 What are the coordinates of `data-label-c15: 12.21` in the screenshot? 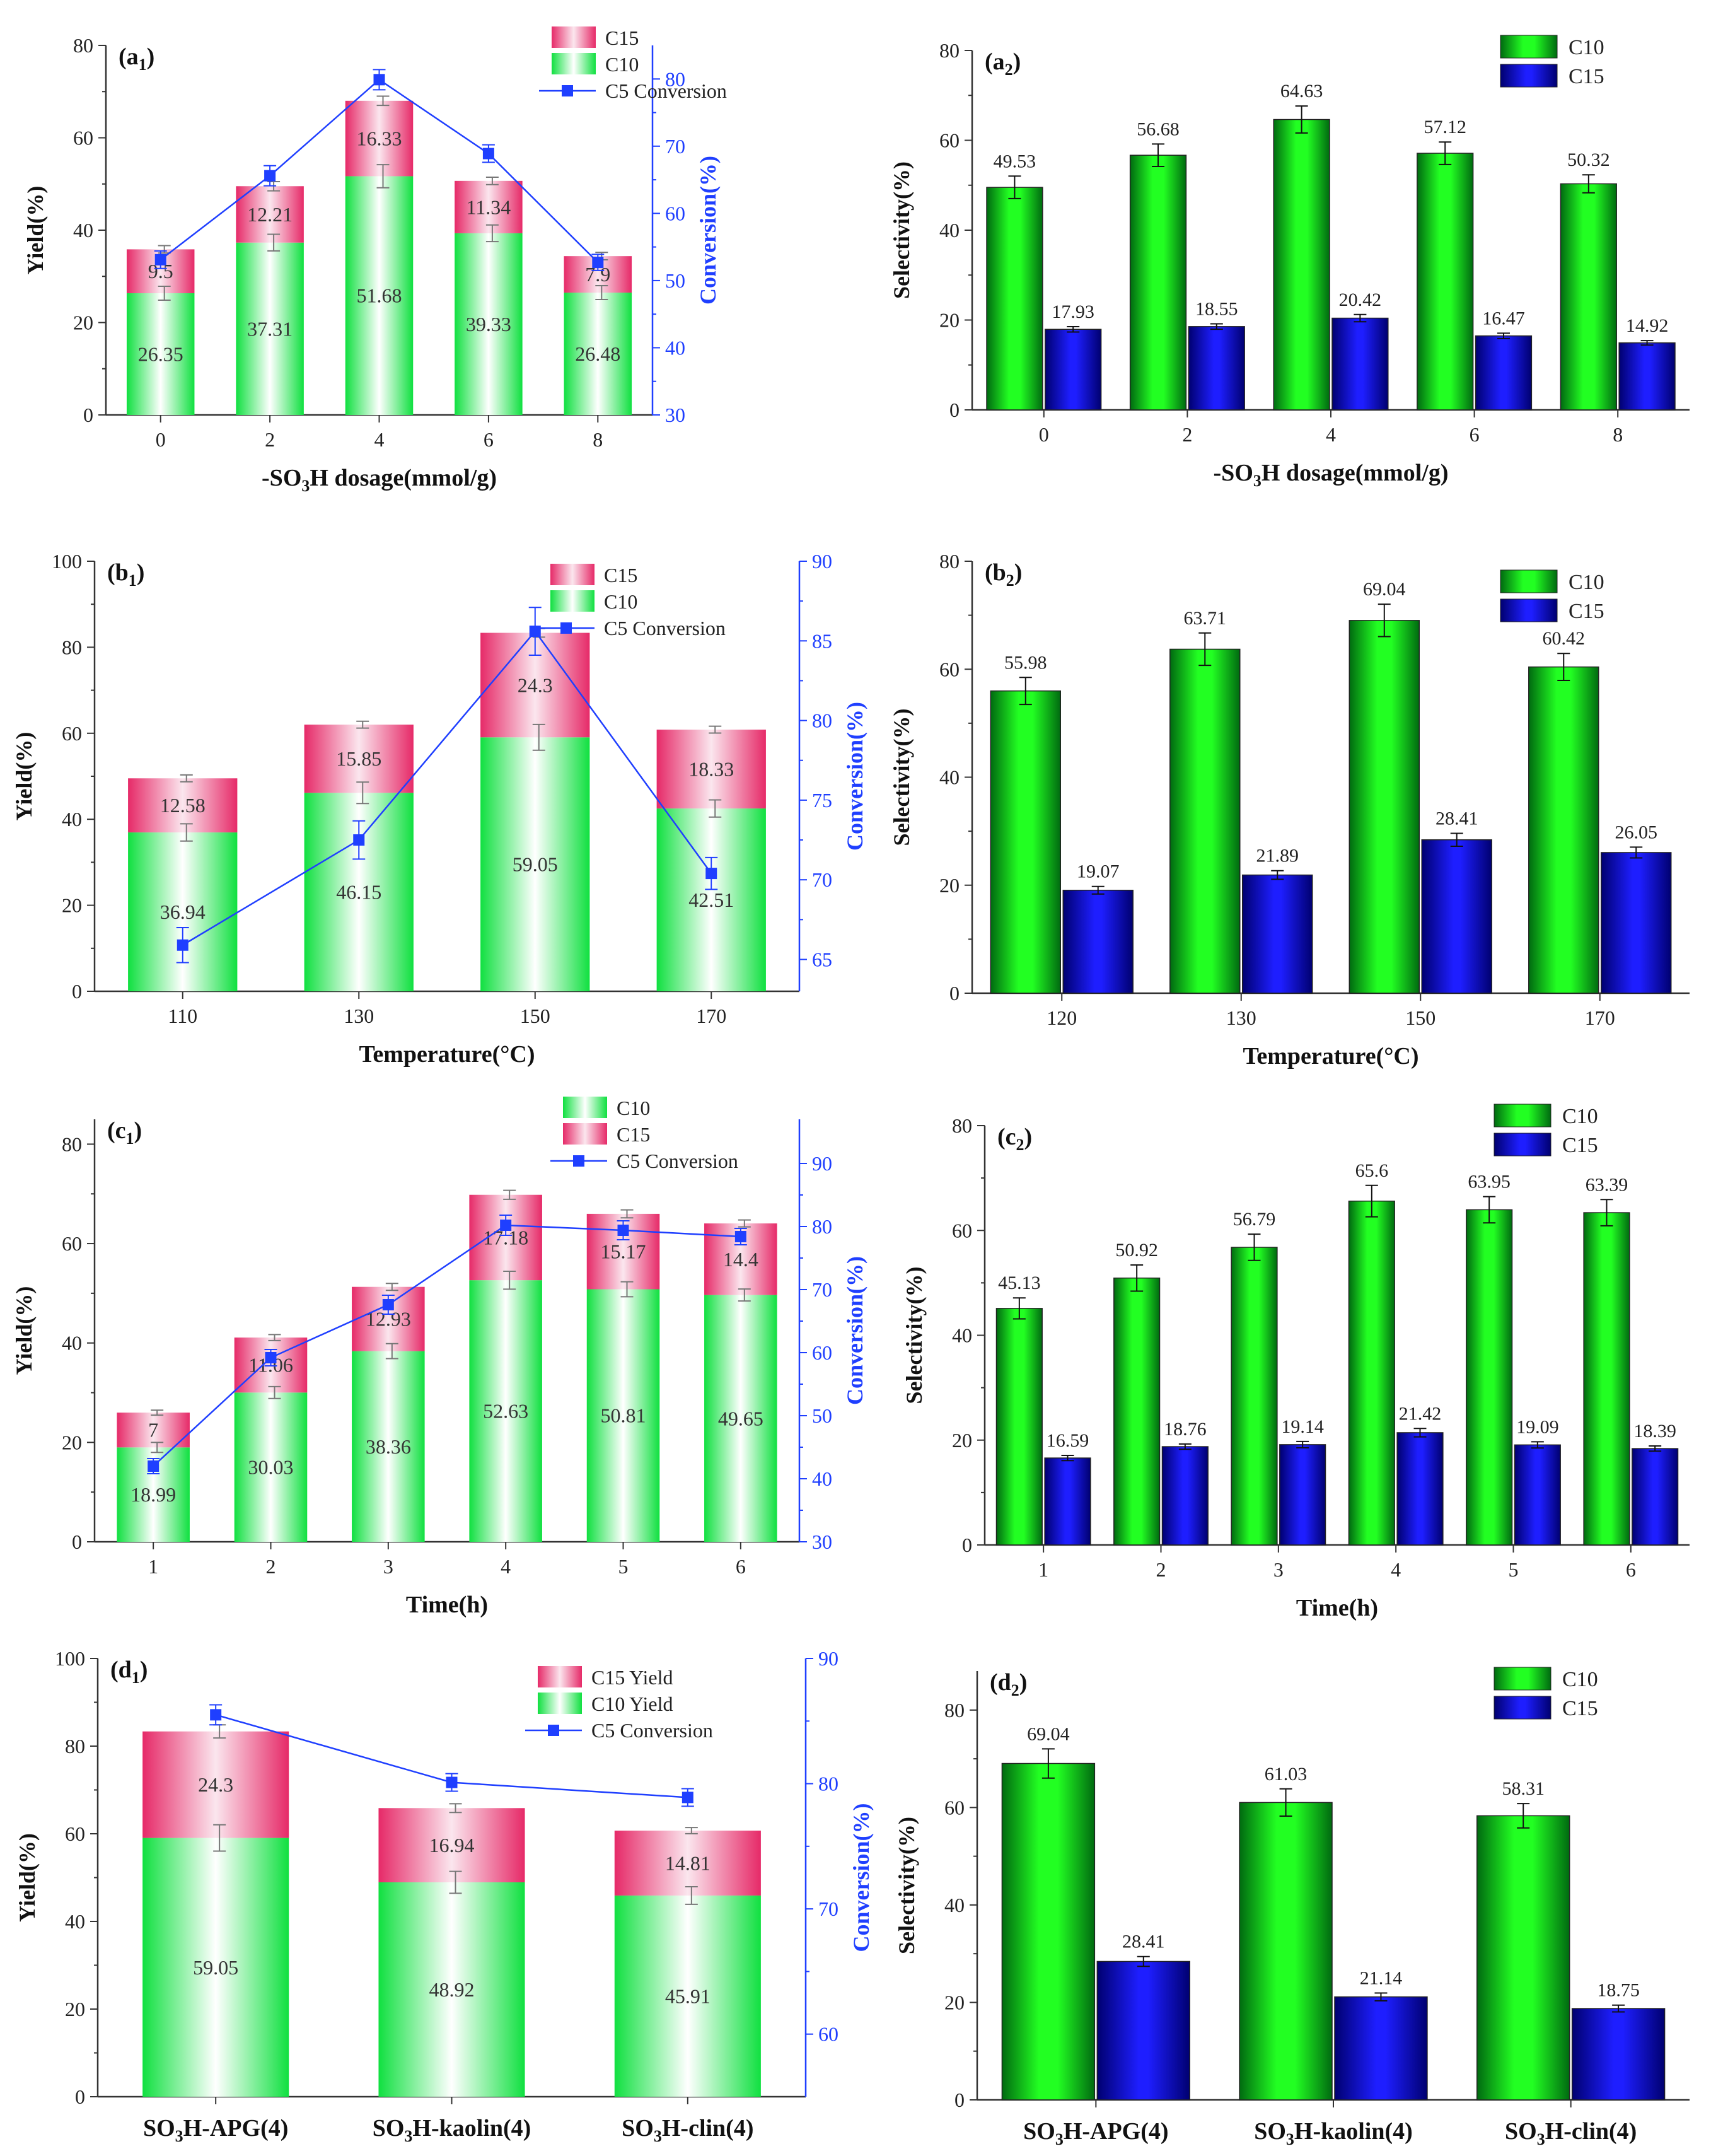 It's located at (270, 214).